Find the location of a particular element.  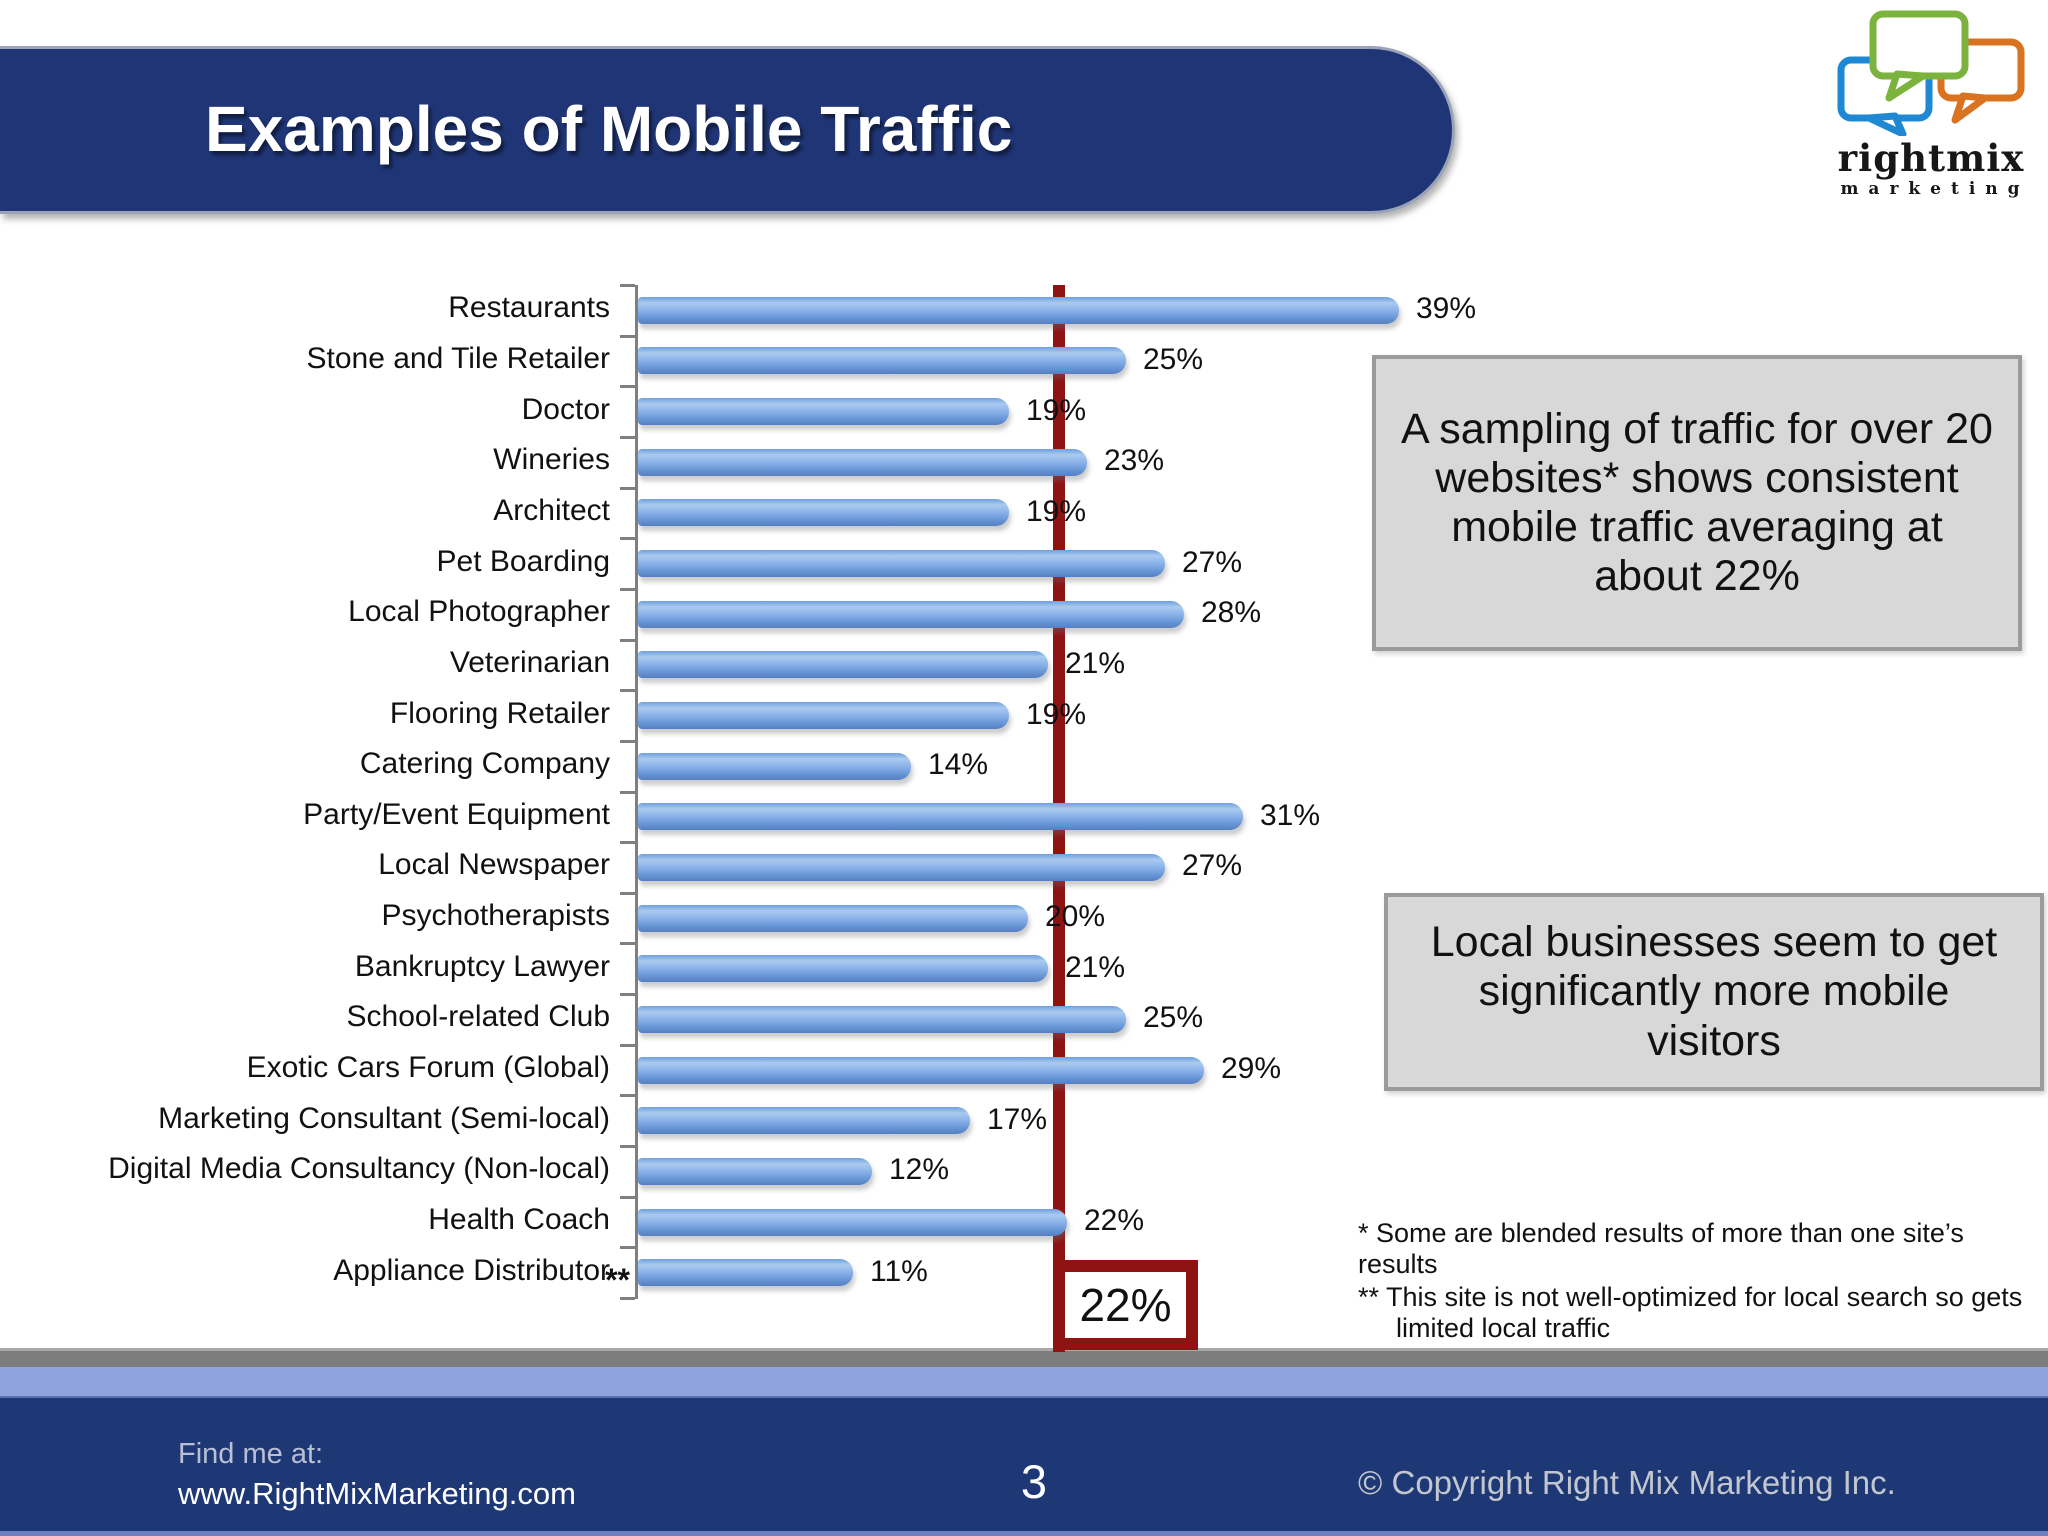

double-asterisk-marker: ** is located at coordinates (617, 1280).